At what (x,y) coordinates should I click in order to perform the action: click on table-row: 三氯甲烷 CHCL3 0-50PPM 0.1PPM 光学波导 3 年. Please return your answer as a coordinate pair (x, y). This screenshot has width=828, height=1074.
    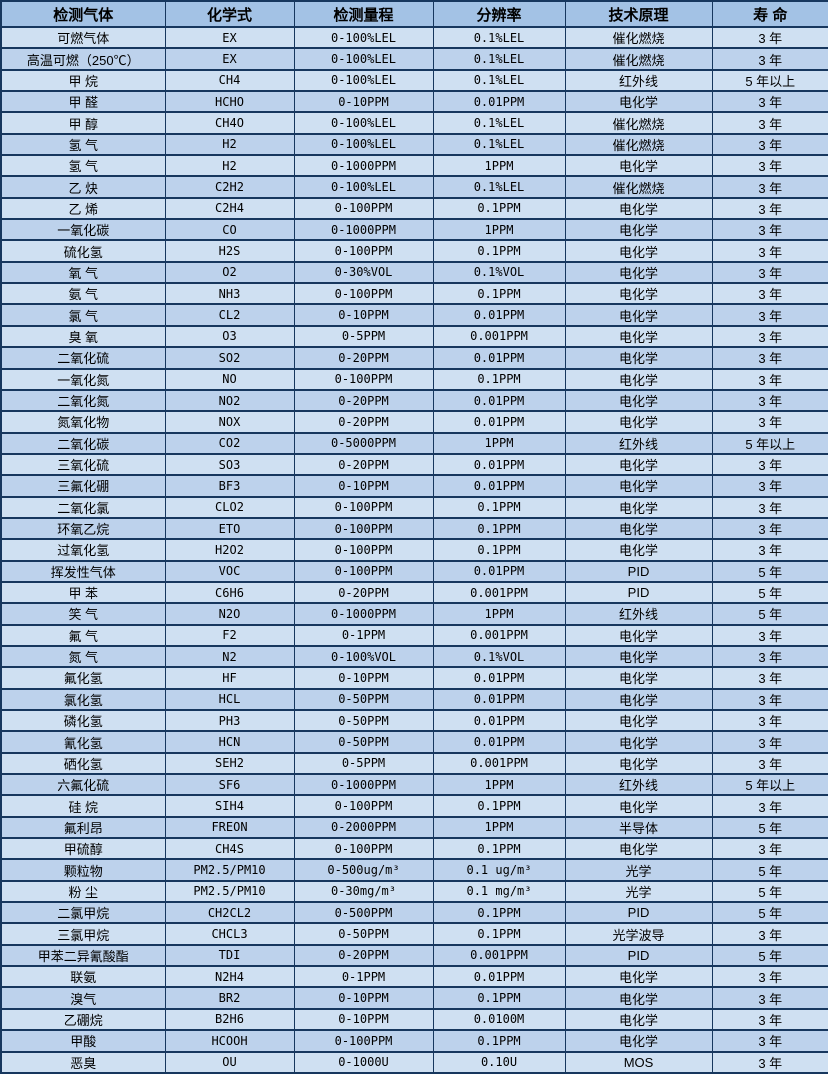
    Looking at the image, I should click on (414, 934).